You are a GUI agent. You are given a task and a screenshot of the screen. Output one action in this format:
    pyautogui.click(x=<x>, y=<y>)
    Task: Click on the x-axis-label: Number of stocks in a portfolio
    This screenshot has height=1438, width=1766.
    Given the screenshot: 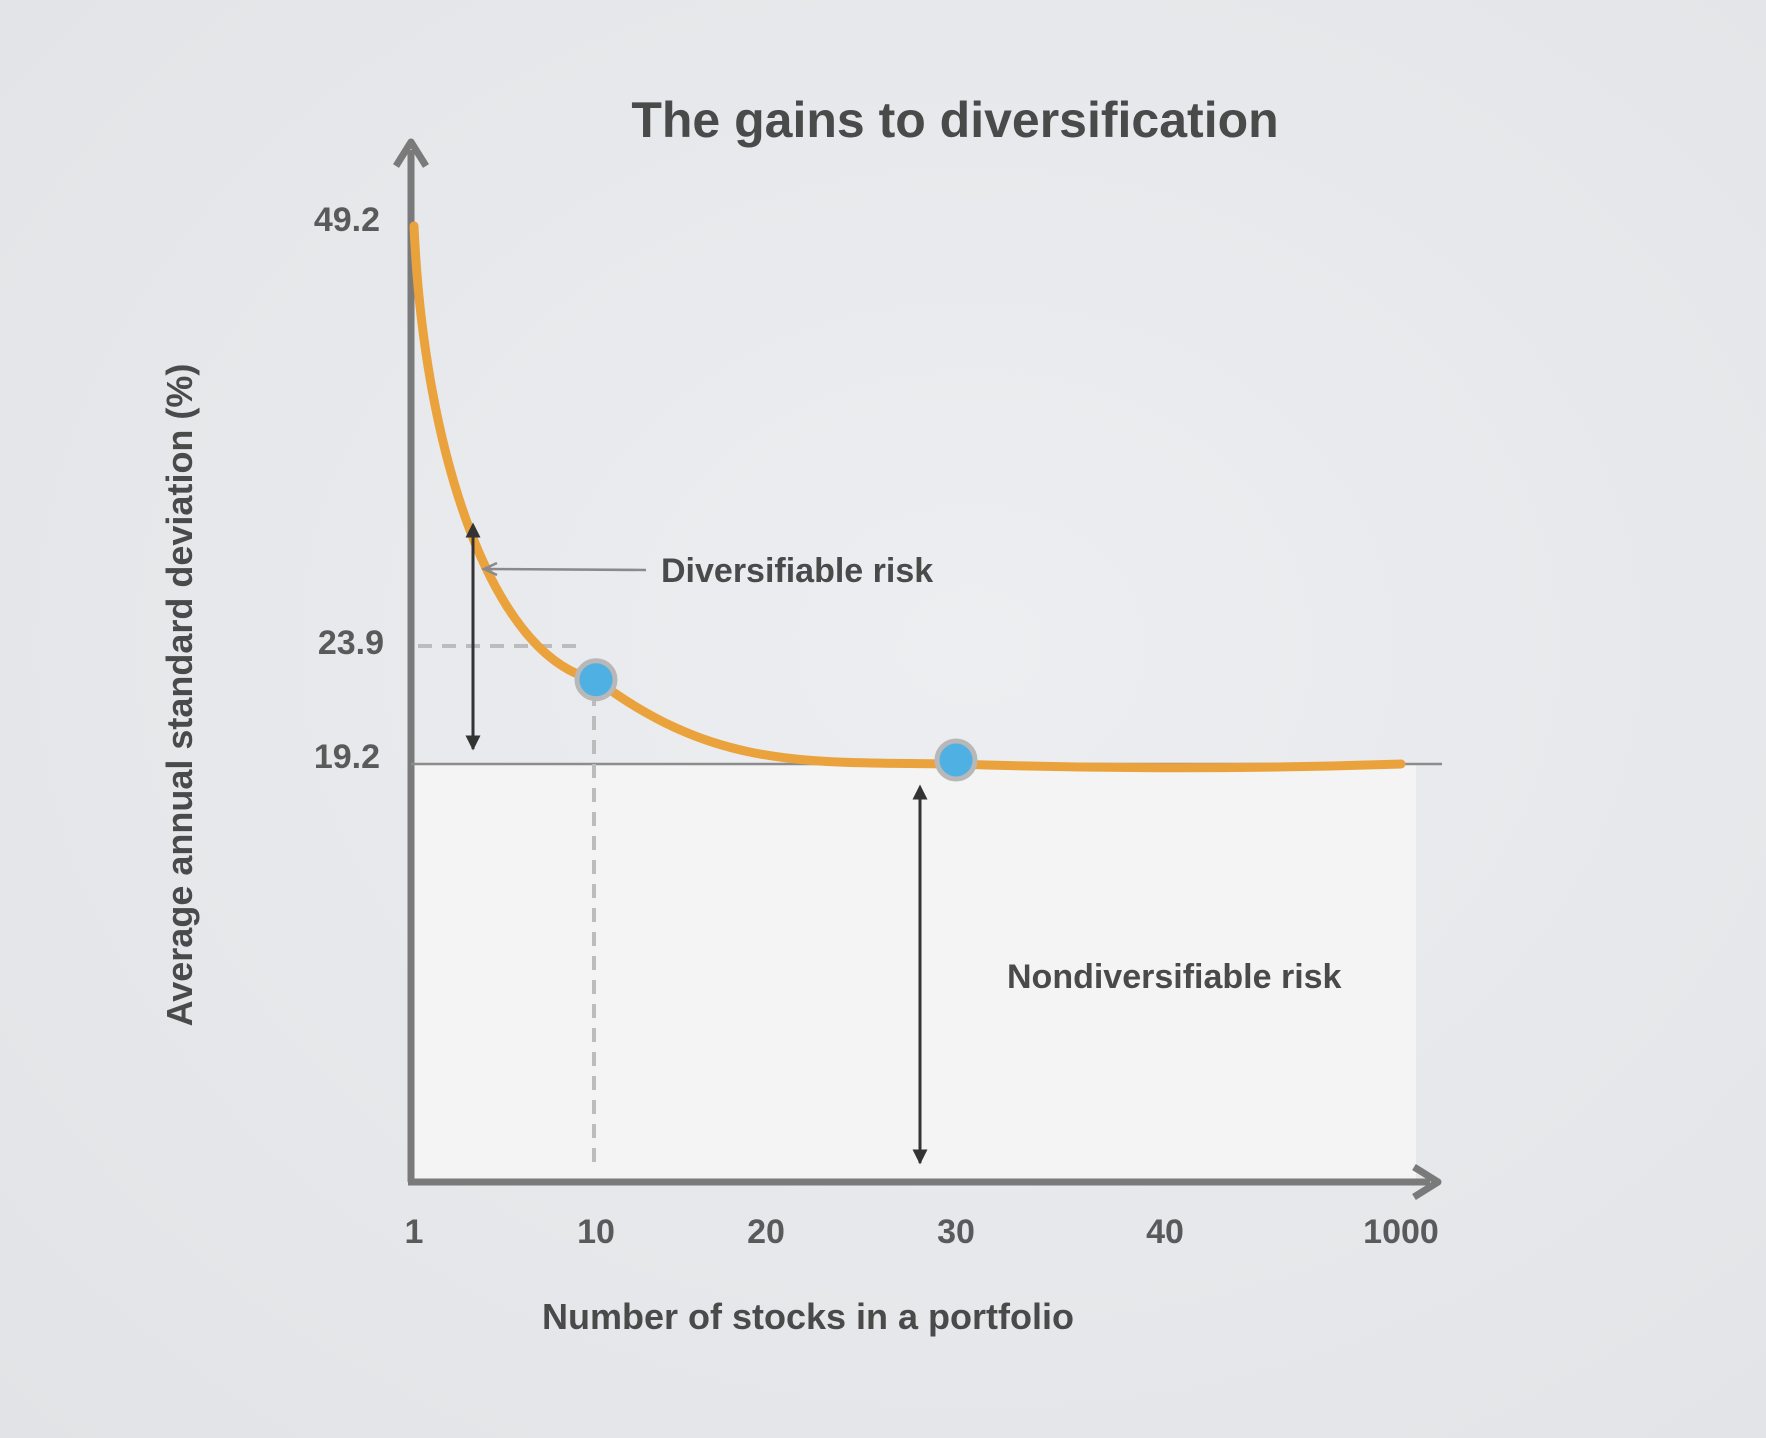 What is the action you would take?
    pyautogui.click(x=808, y=1316)
    